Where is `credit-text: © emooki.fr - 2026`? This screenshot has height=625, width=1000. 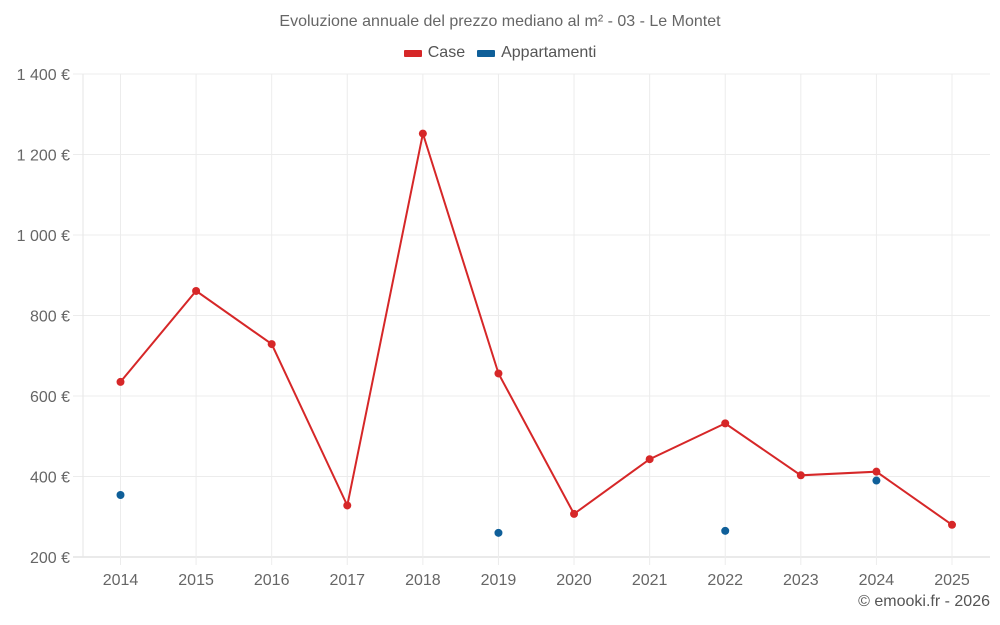
credit-text: © emooki.fr - 2026 is located at coordinates (924, 601).